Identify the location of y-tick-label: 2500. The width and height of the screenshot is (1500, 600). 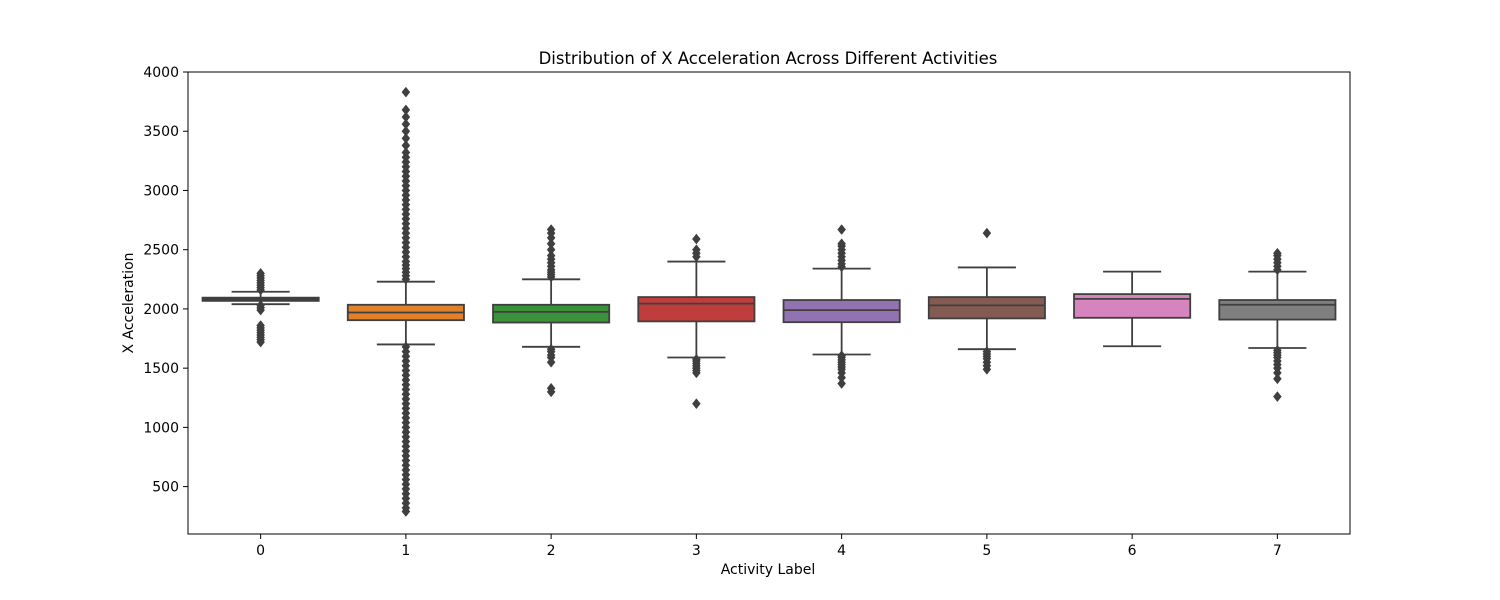
(161, 251).